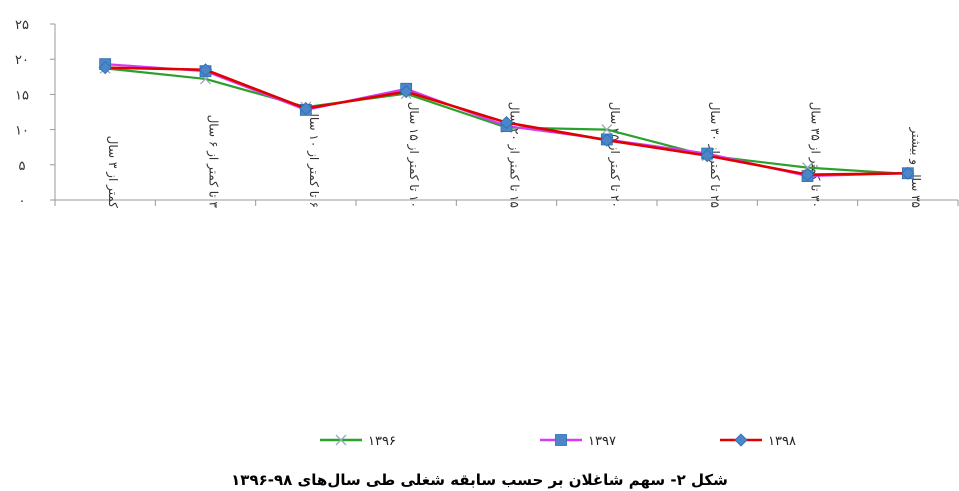  What do you see at coordinates (782, 441) in the screenshot?
I see `legend-label: ۱۳۹۸` at bounding box center [782, 441].